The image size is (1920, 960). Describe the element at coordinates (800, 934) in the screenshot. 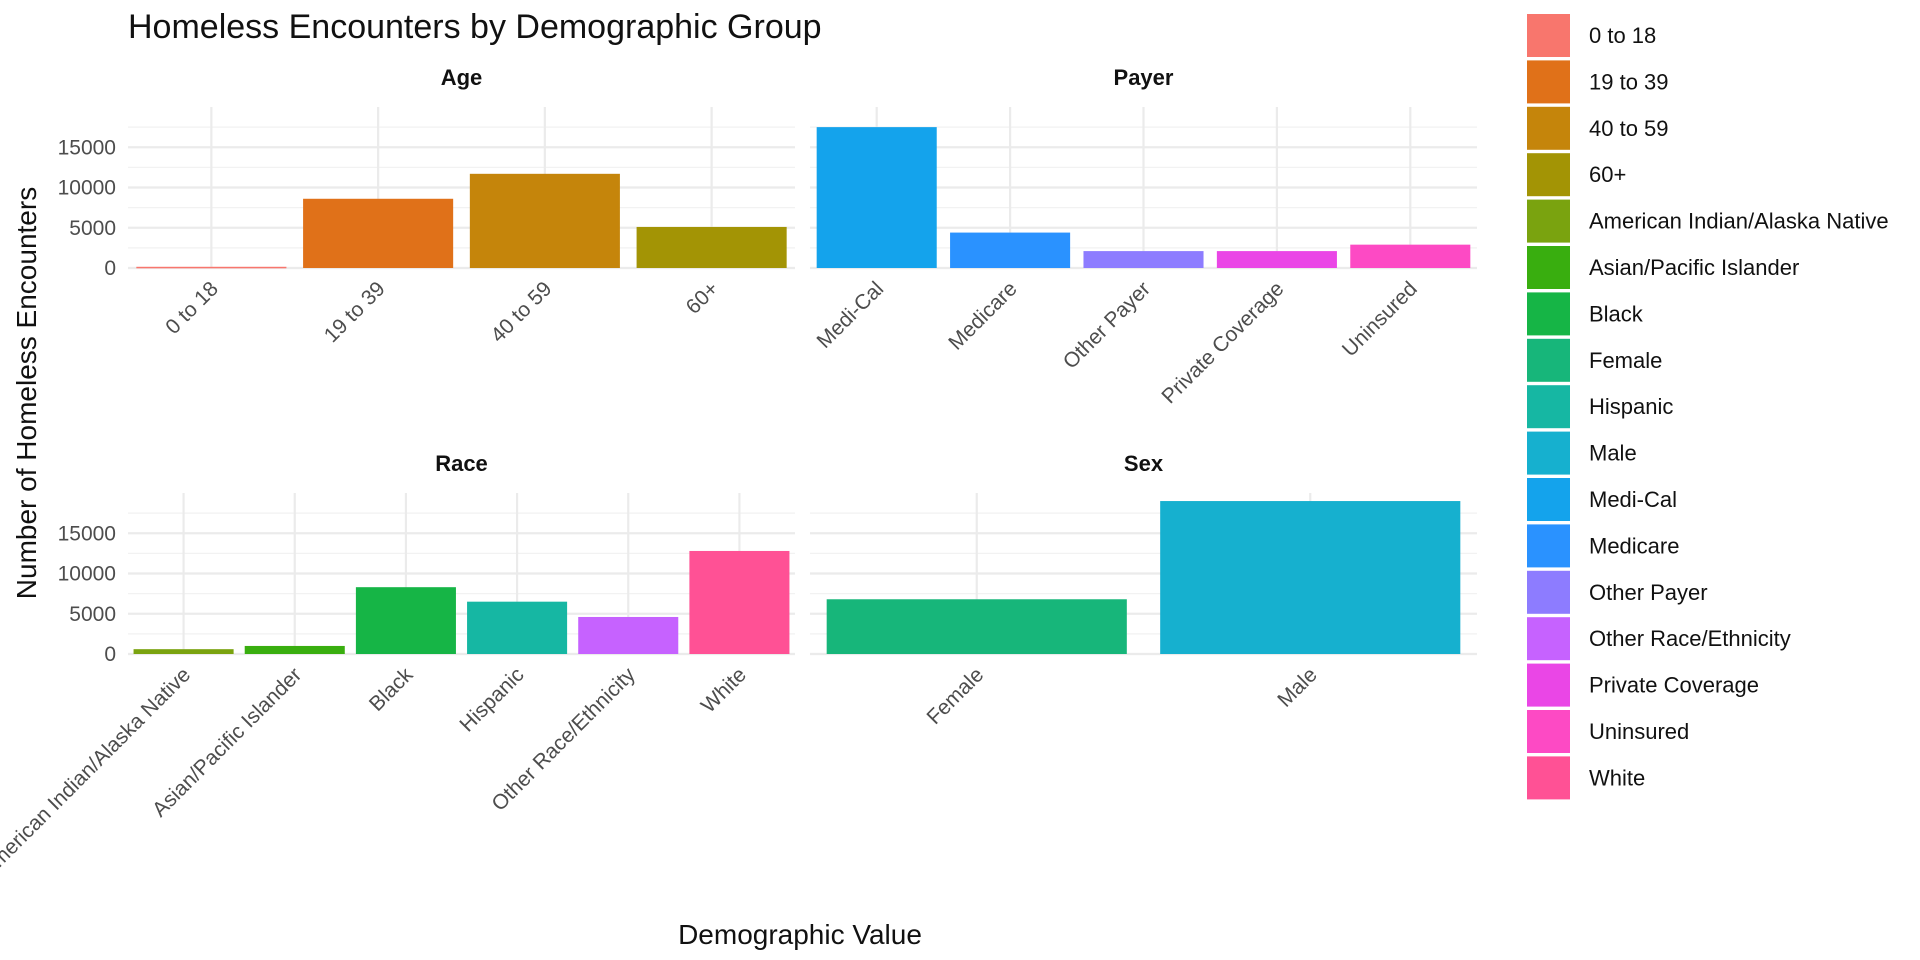

I see `x-axis-label: Demographic Value` at that location.